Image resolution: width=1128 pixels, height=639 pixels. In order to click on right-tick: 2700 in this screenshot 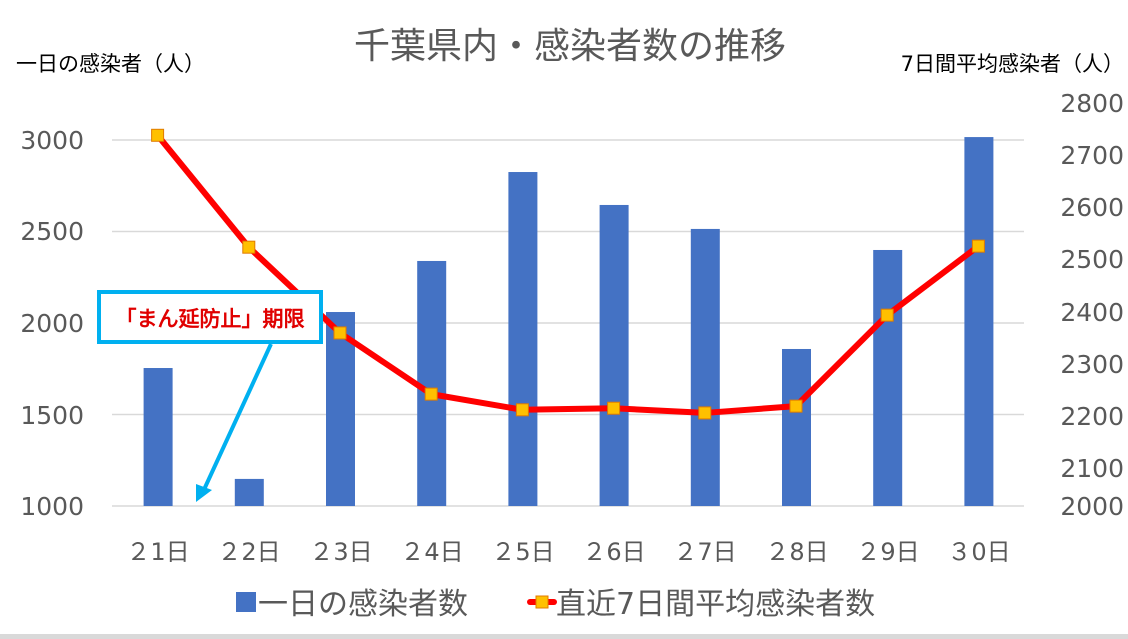, I will do `click(1092, 155)`.